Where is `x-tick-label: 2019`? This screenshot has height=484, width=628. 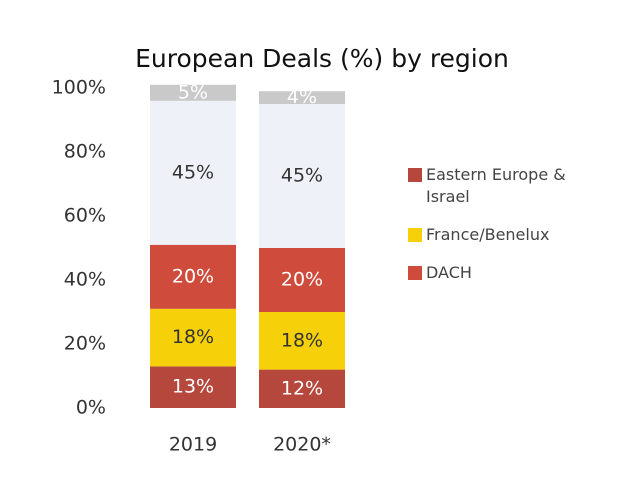
x-tick-label: 2019 is located at coordinates (193, 445).